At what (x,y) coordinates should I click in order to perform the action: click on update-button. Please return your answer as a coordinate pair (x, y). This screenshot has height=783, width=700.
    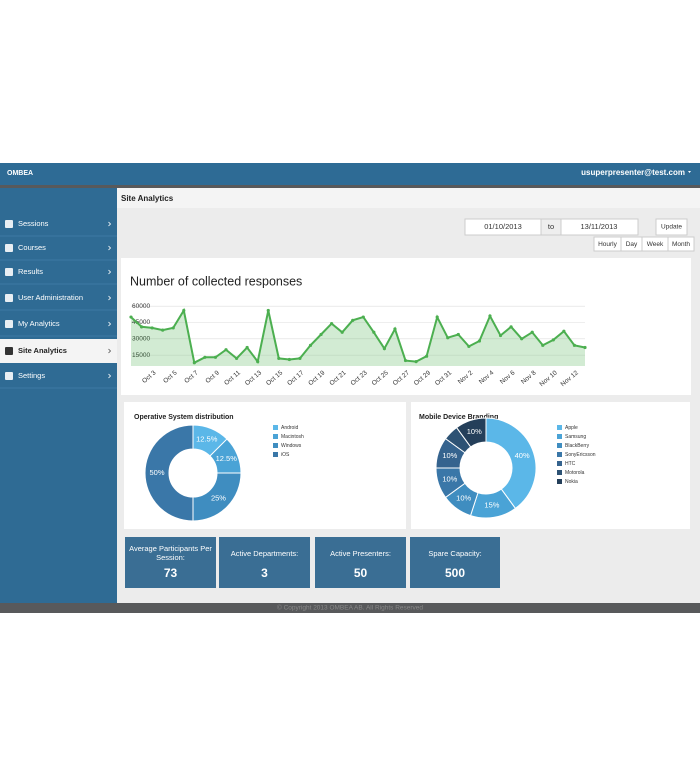
    Looking at the image, I should click on (671, 227).